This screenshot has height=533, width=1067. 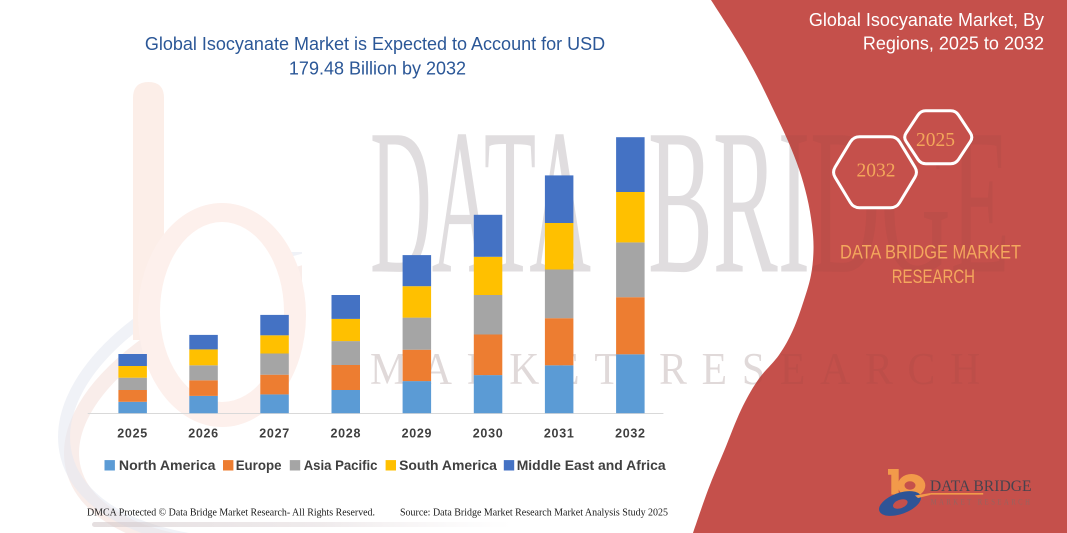 I want to click on svg-text: DATA BRIDGE MARKET, so click(x=930, y=253).